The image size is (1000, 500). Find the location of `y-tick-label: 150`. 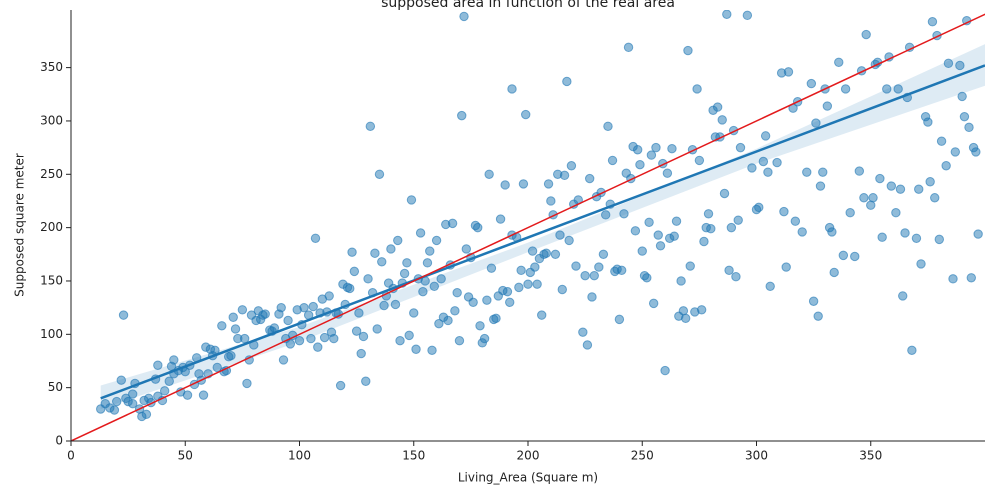

y-tick-label: 150 is located at coordinates (51, 280).